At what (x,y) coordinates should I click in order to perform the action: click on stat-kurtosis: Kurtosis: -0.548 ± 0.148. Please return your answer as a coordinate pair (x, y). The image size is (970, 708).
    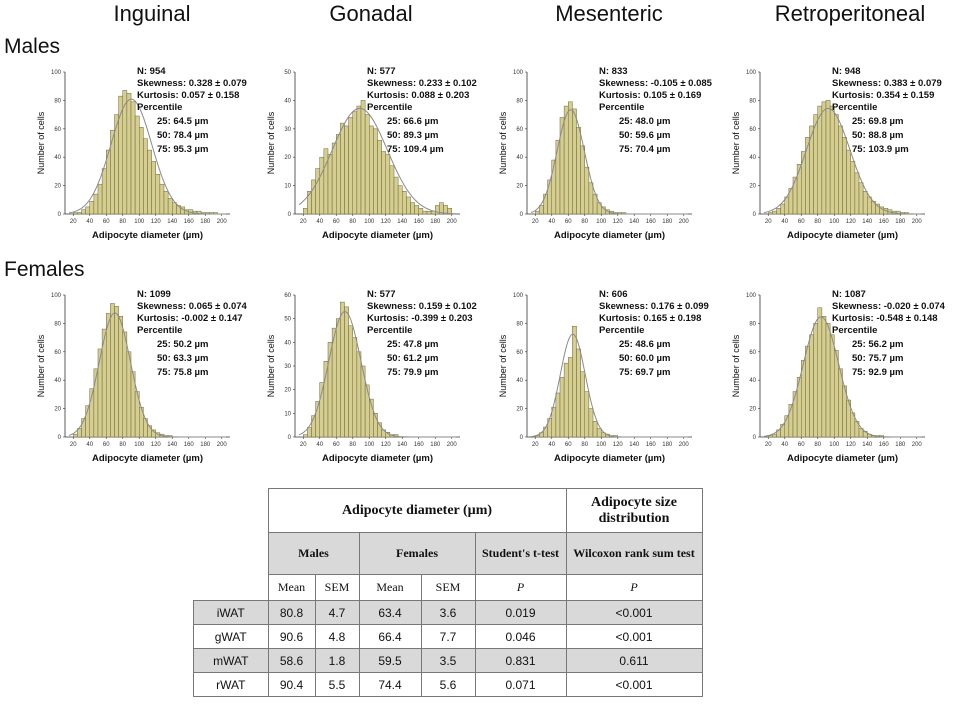
    Looking at the image, I should click on (885, 318).